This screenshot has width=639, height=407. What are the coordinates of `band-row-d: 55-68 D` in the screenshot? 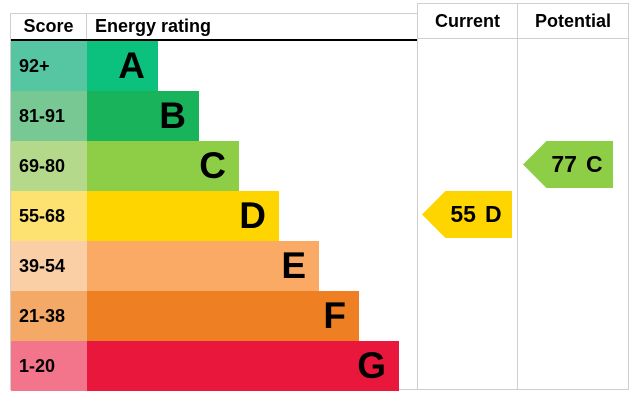 It's located at (214, 216).